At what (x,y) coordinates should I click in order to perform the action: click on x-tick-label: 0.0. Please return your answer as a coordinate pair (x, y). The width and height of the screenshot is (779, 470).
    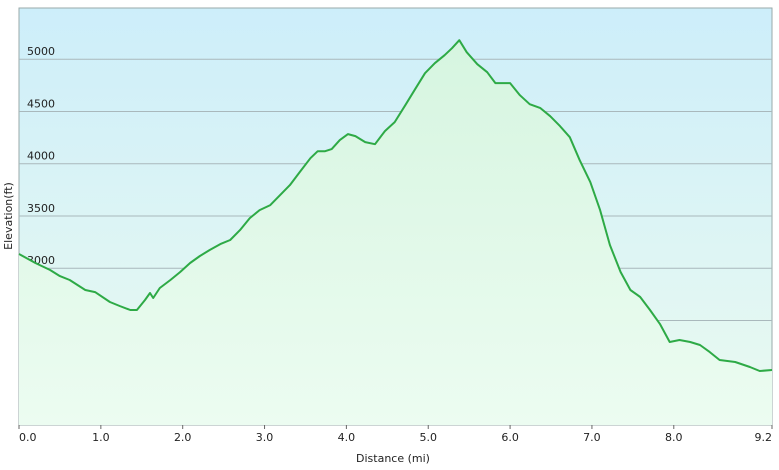
    Looking at the image, I should click on (28, 437).